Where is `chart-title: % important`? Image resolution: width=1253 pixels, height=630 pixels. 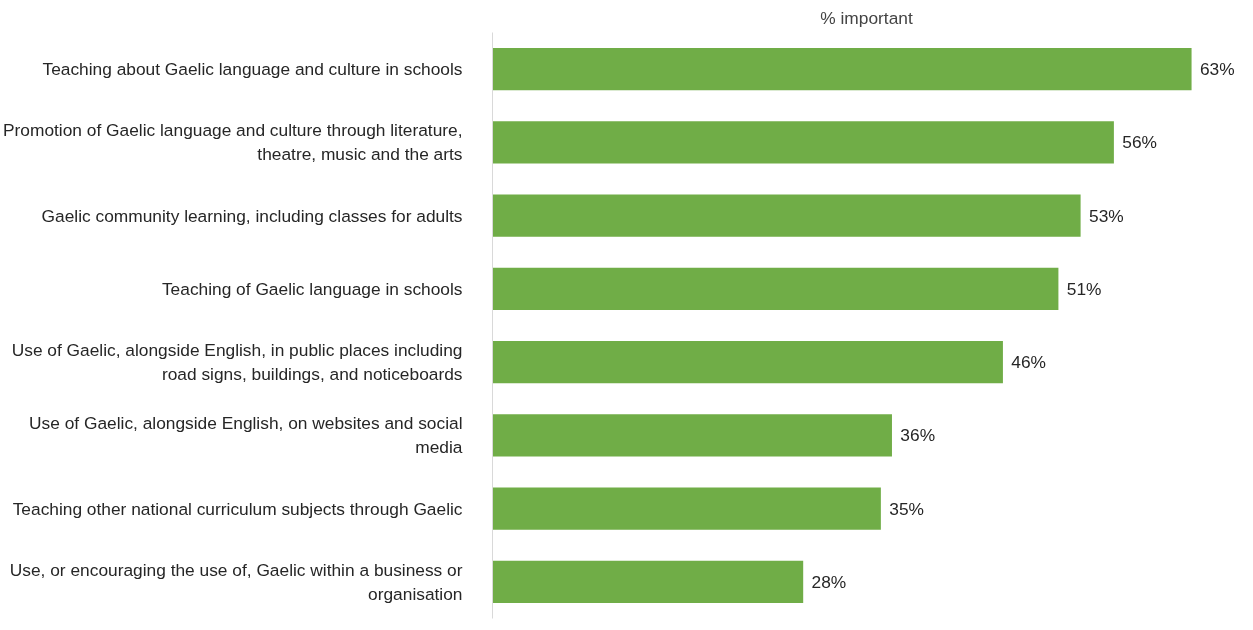 chart-title: % important is located at coordinates (866, 17).